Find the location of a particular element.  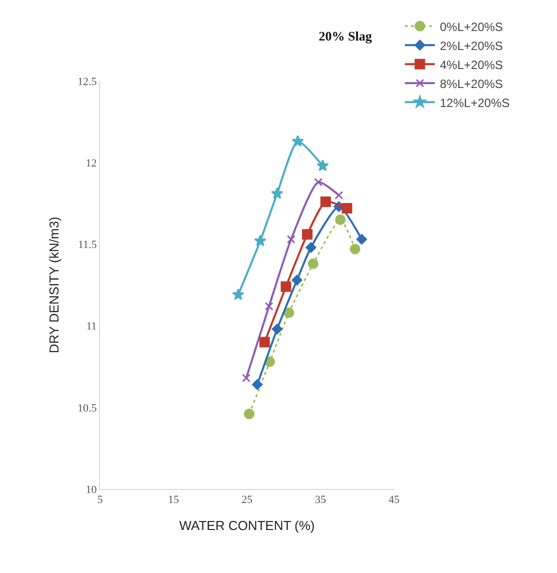

y-tick-label: 10 is located at coordinates (92, 490).